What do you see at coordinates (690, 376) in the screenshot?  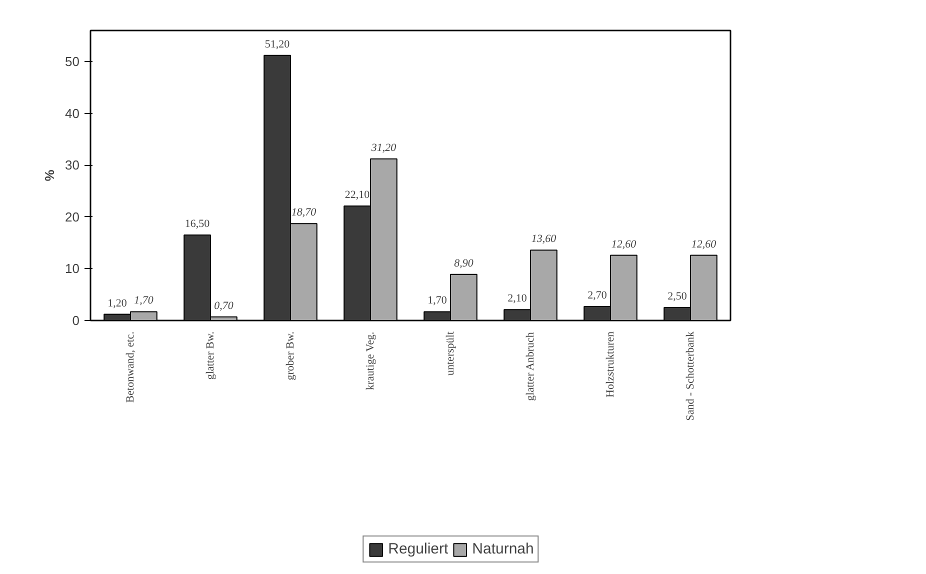 I see `x-tick-label: Sand - Schotterbank` at bounding box center [690, 376].